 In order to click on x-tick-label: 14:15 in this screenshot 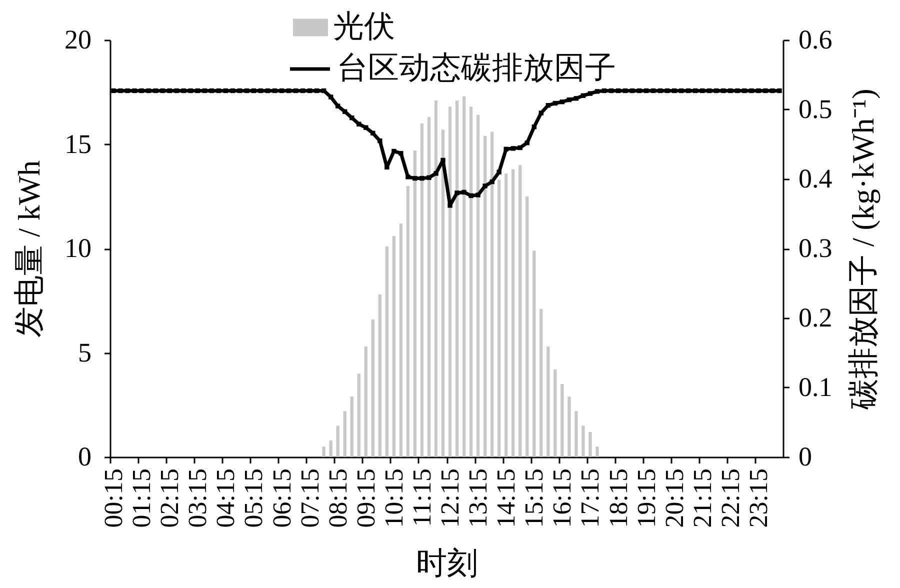, I will do `click(506, 498)`.